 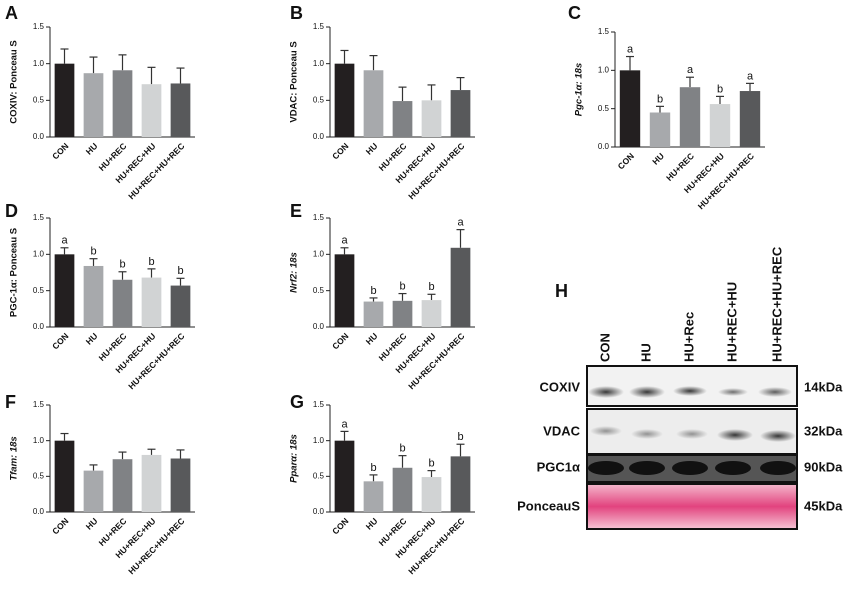 What do you see at coordinates (579, 89) in the screenshot?
I see `y-axis-label: Pgc-1α: 18s` at bounding box center [579, 89].